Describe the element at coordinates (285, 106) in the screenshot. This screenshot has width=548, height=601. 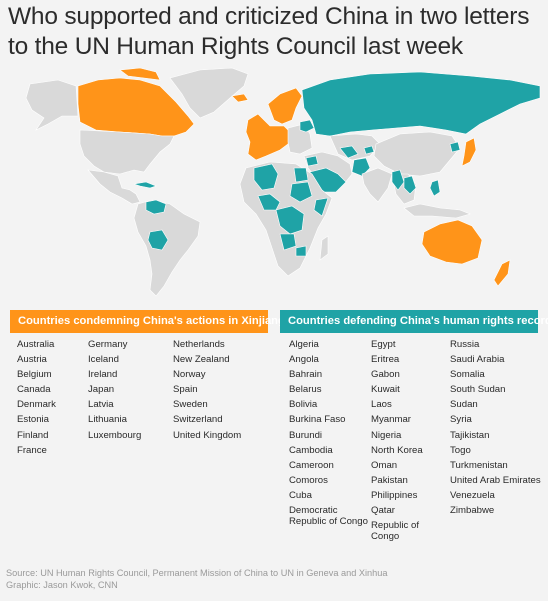
I see `map-scandinavia` at that location.